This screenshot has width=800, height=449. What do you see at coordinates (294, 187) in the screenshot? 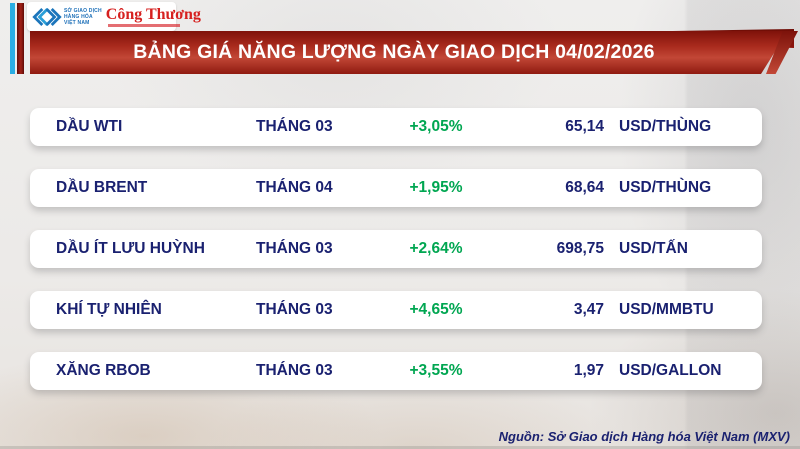
I see `contract-month: THÁNG 04` at bounding box center [294, 187].